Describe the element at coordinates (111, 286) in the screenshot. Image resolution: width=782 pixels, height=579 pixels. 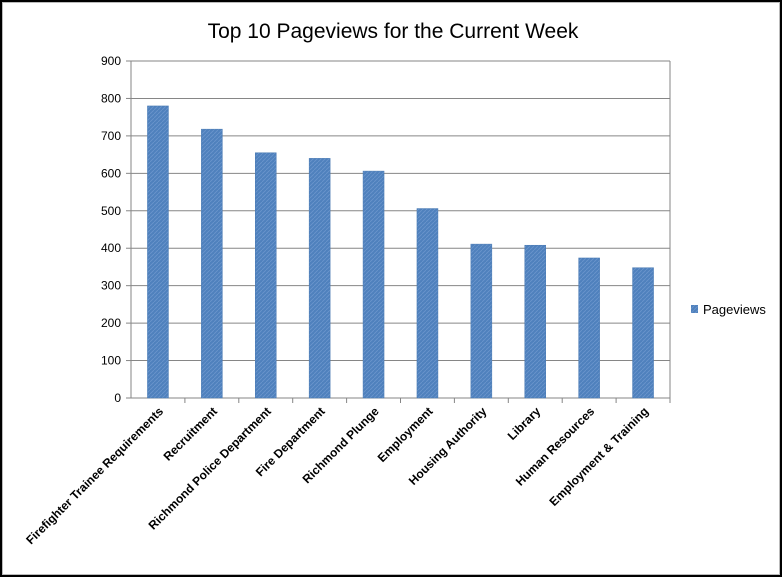
I see `y-tick-label: 300` at that location.